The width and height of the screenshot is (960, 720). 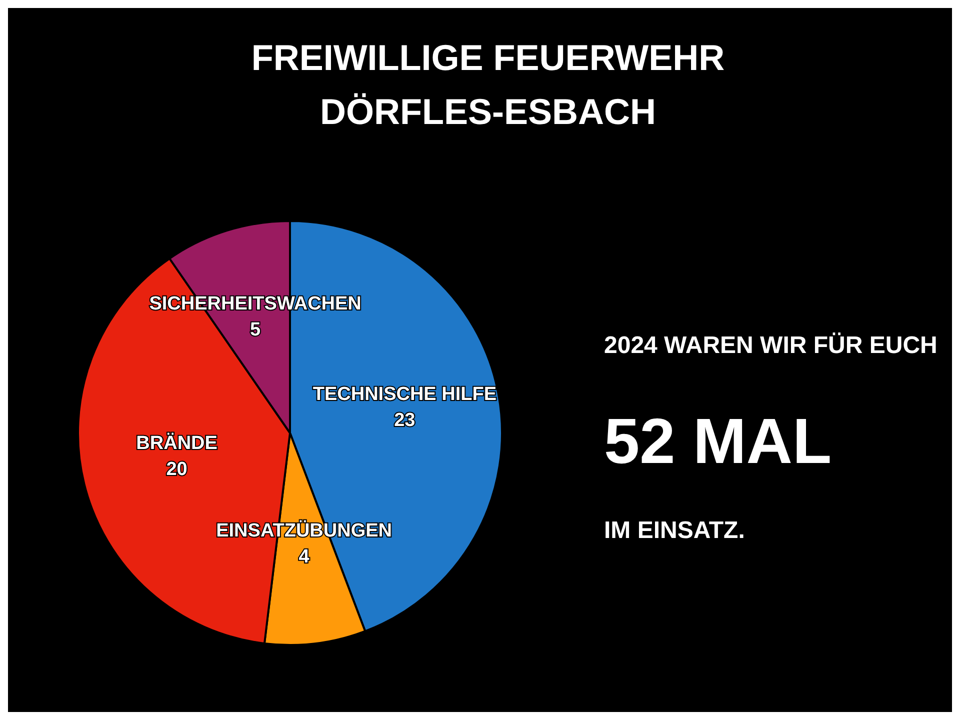 I want to click on data-label: 4, so click(x=304, y=557).